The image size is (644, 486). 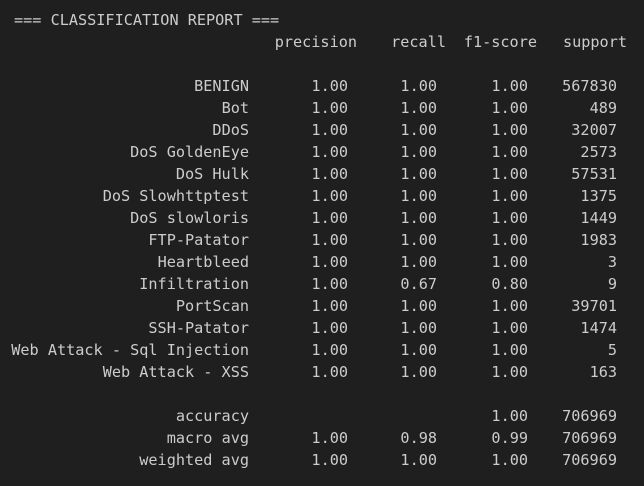 What do you see at coordinates (500, 42) in the screenshot?
I see `header-f1-score: f1-score` at bounding box center [500, 42].